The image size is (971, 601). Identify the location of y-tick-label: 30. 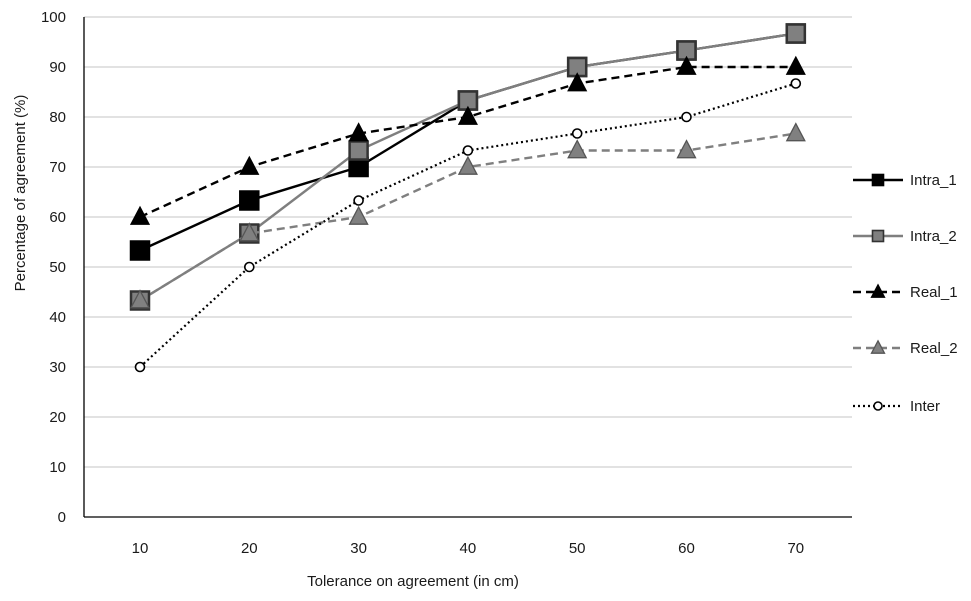
(57, 367).